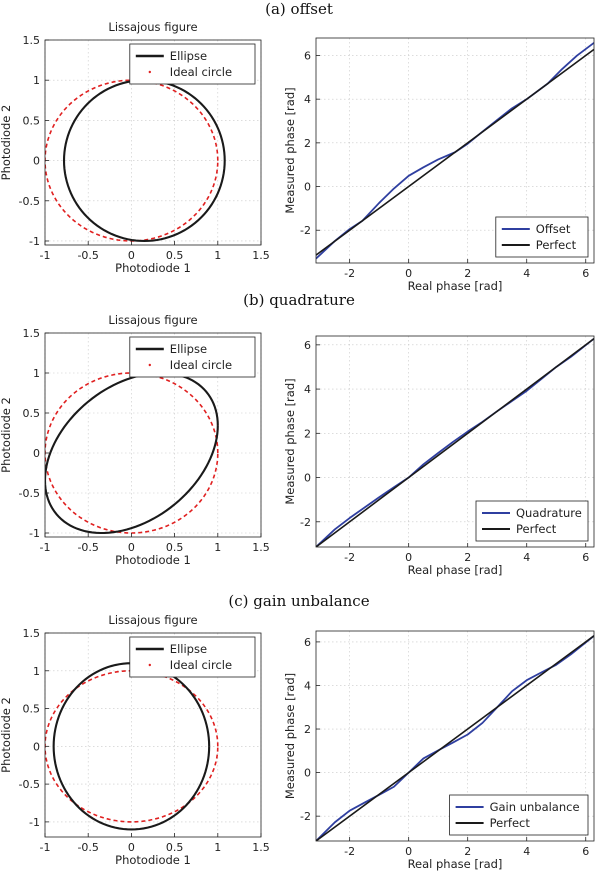  I want to click on gain-unbalance-line, so click(455, 738).